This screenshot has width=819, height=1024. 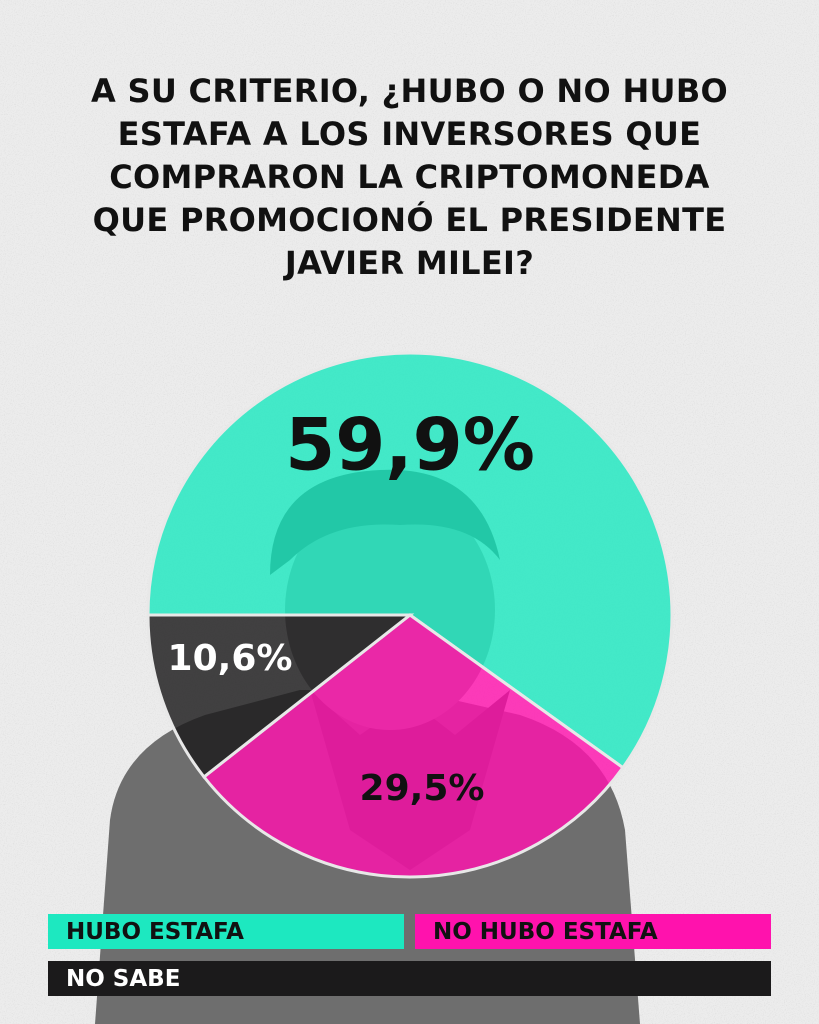 I want to click on title-line: A SU CRITERIO, ¿HUBO O NO HUBO, so click(x=409, y=91).